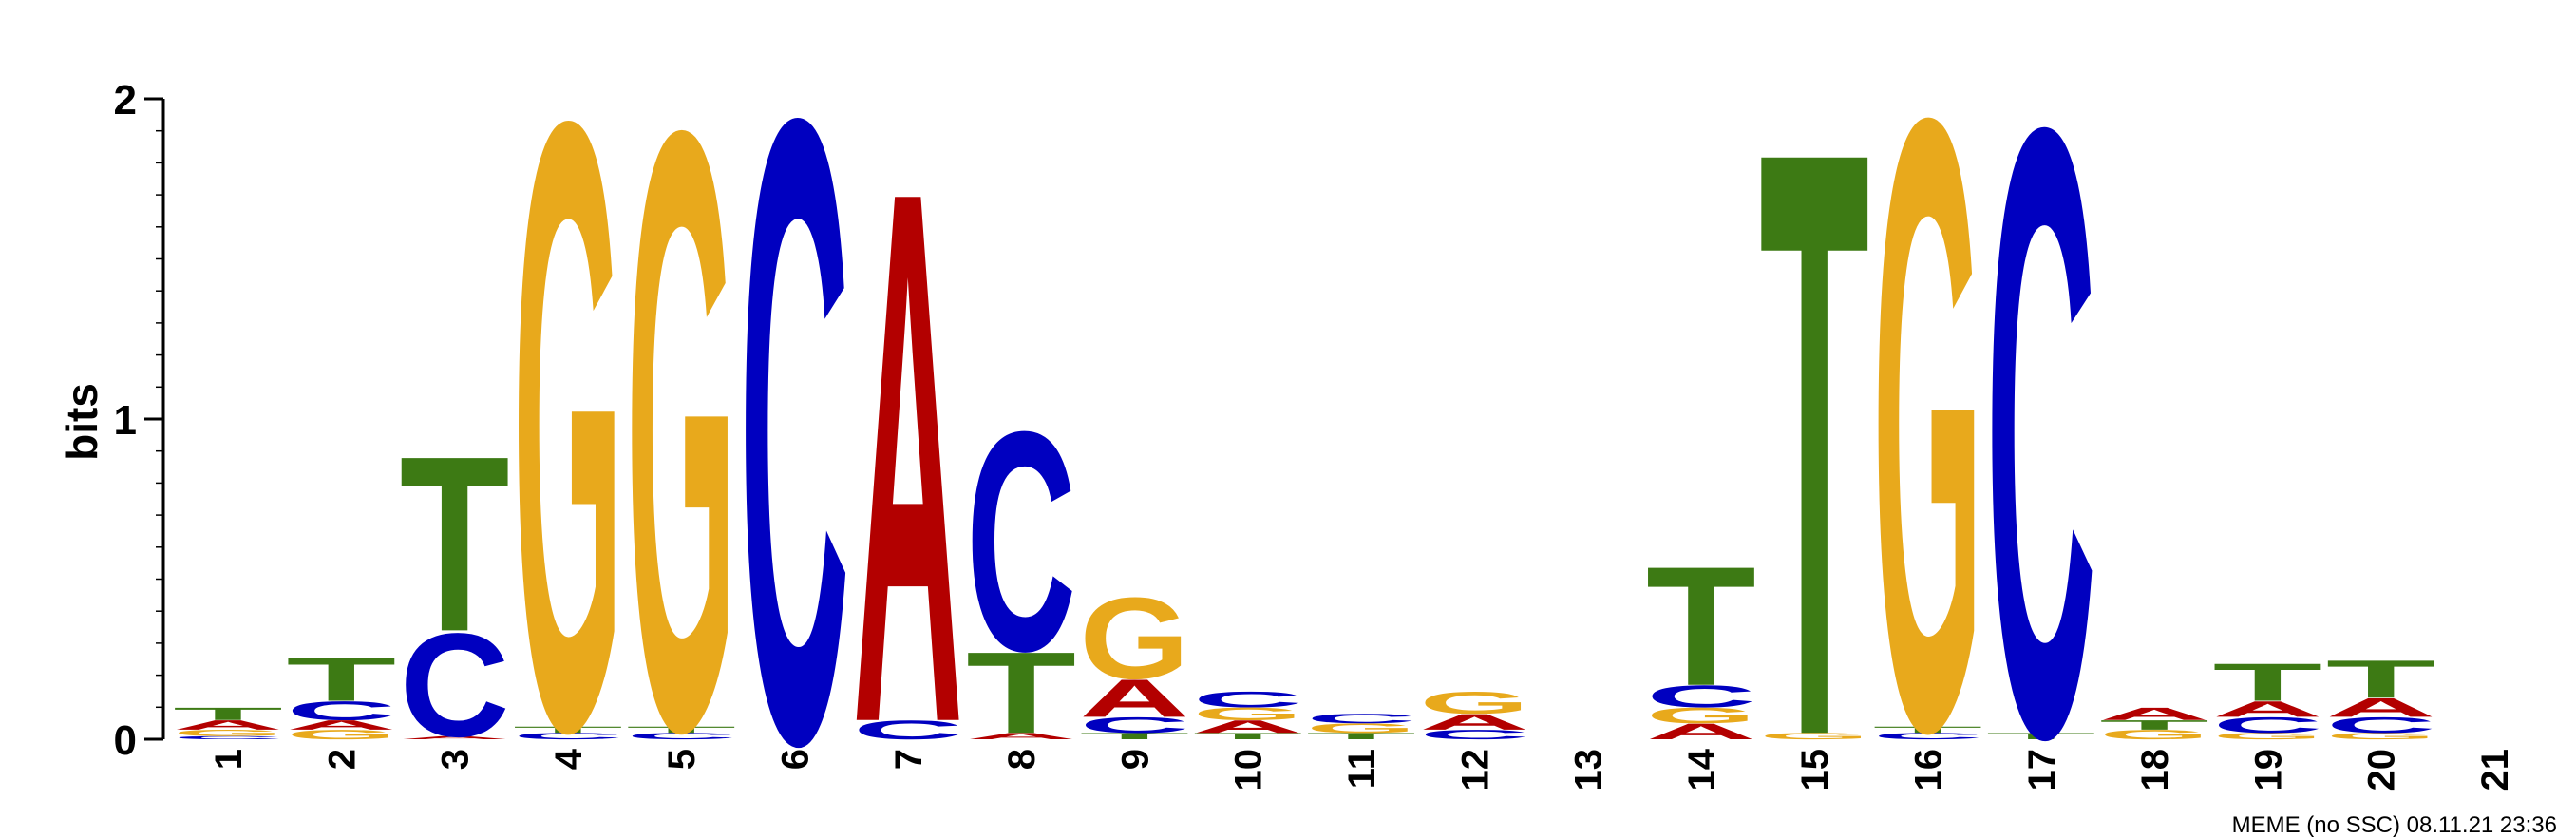 This screenshot has width=2576, height=839. Describe the element at coordinates (229, 759) in the screenshot. I see `x-tick-label: 1` at that location.